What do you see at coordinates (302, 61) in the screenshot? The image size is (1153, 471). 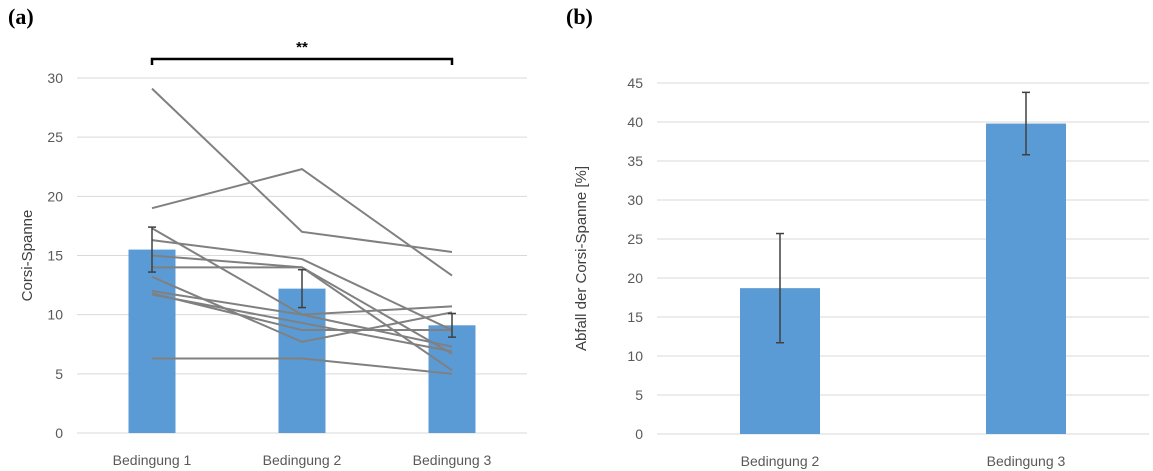 I see `significance-bracket` at bounding box center [302, 61].